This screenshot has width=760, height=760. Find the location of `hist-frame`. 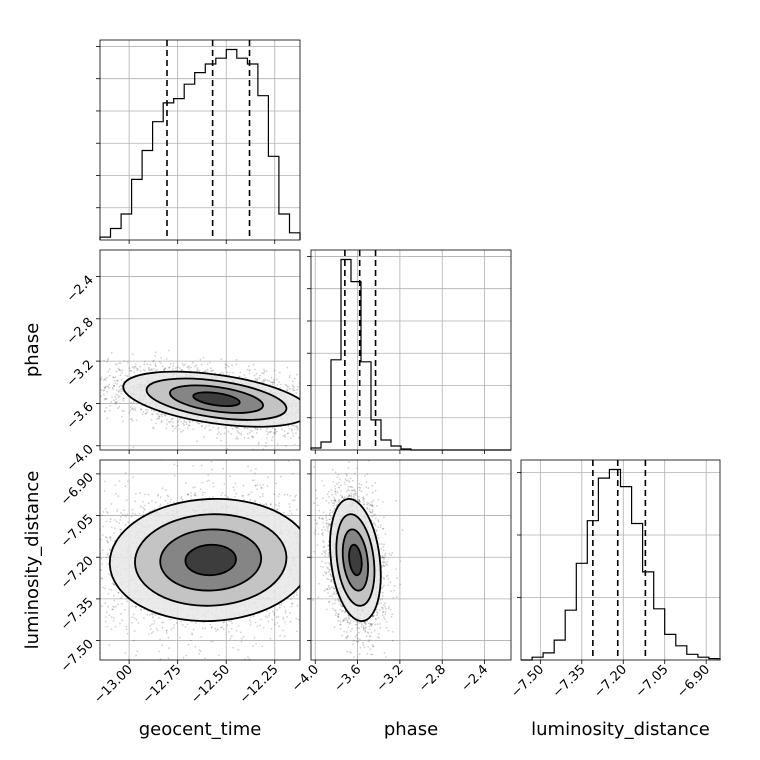

hist-frame is located at coordinates (620, 560).